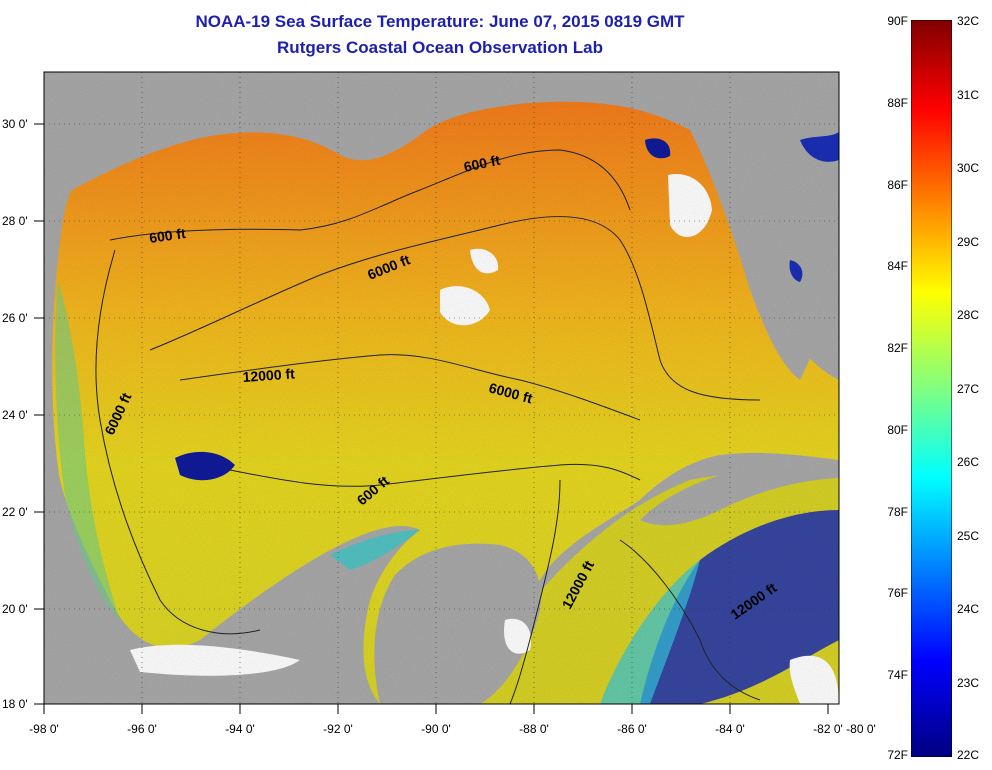 This screenshot has height=770, width=992. I want to click on y-tick-label: 20 0', so click(15, 609).